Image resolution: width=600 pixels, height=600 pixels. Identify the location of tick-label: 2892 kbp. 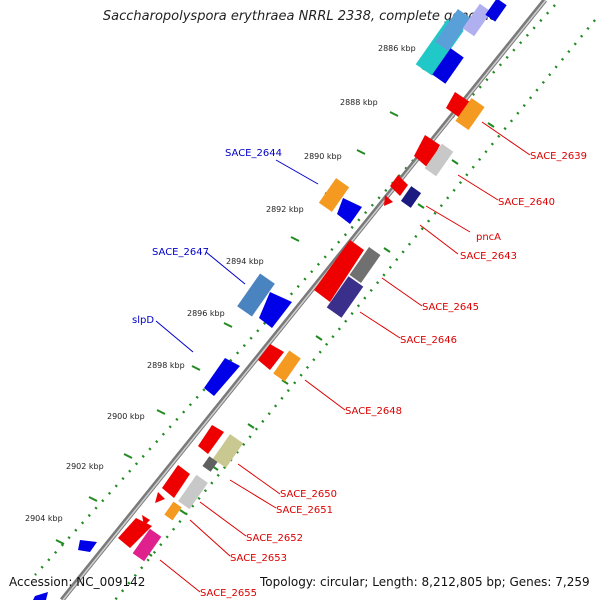
(285, 209).